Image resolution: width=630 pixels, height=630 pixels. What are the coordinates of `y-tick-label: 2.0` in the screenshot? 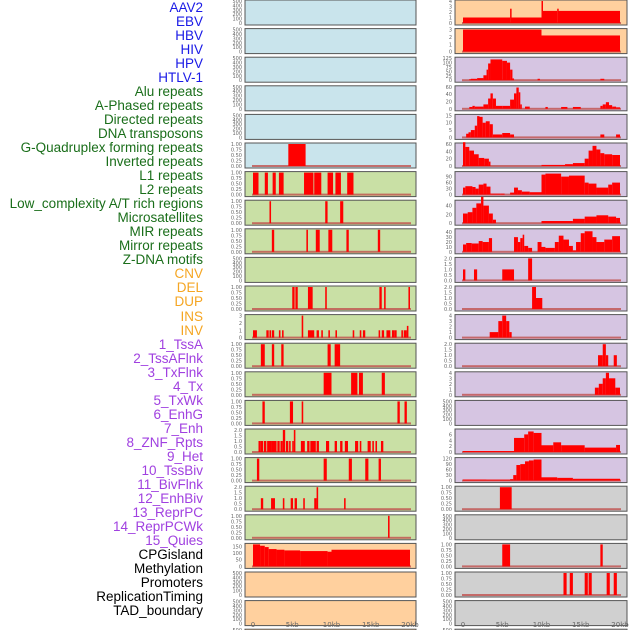 It's located at (238, 431).